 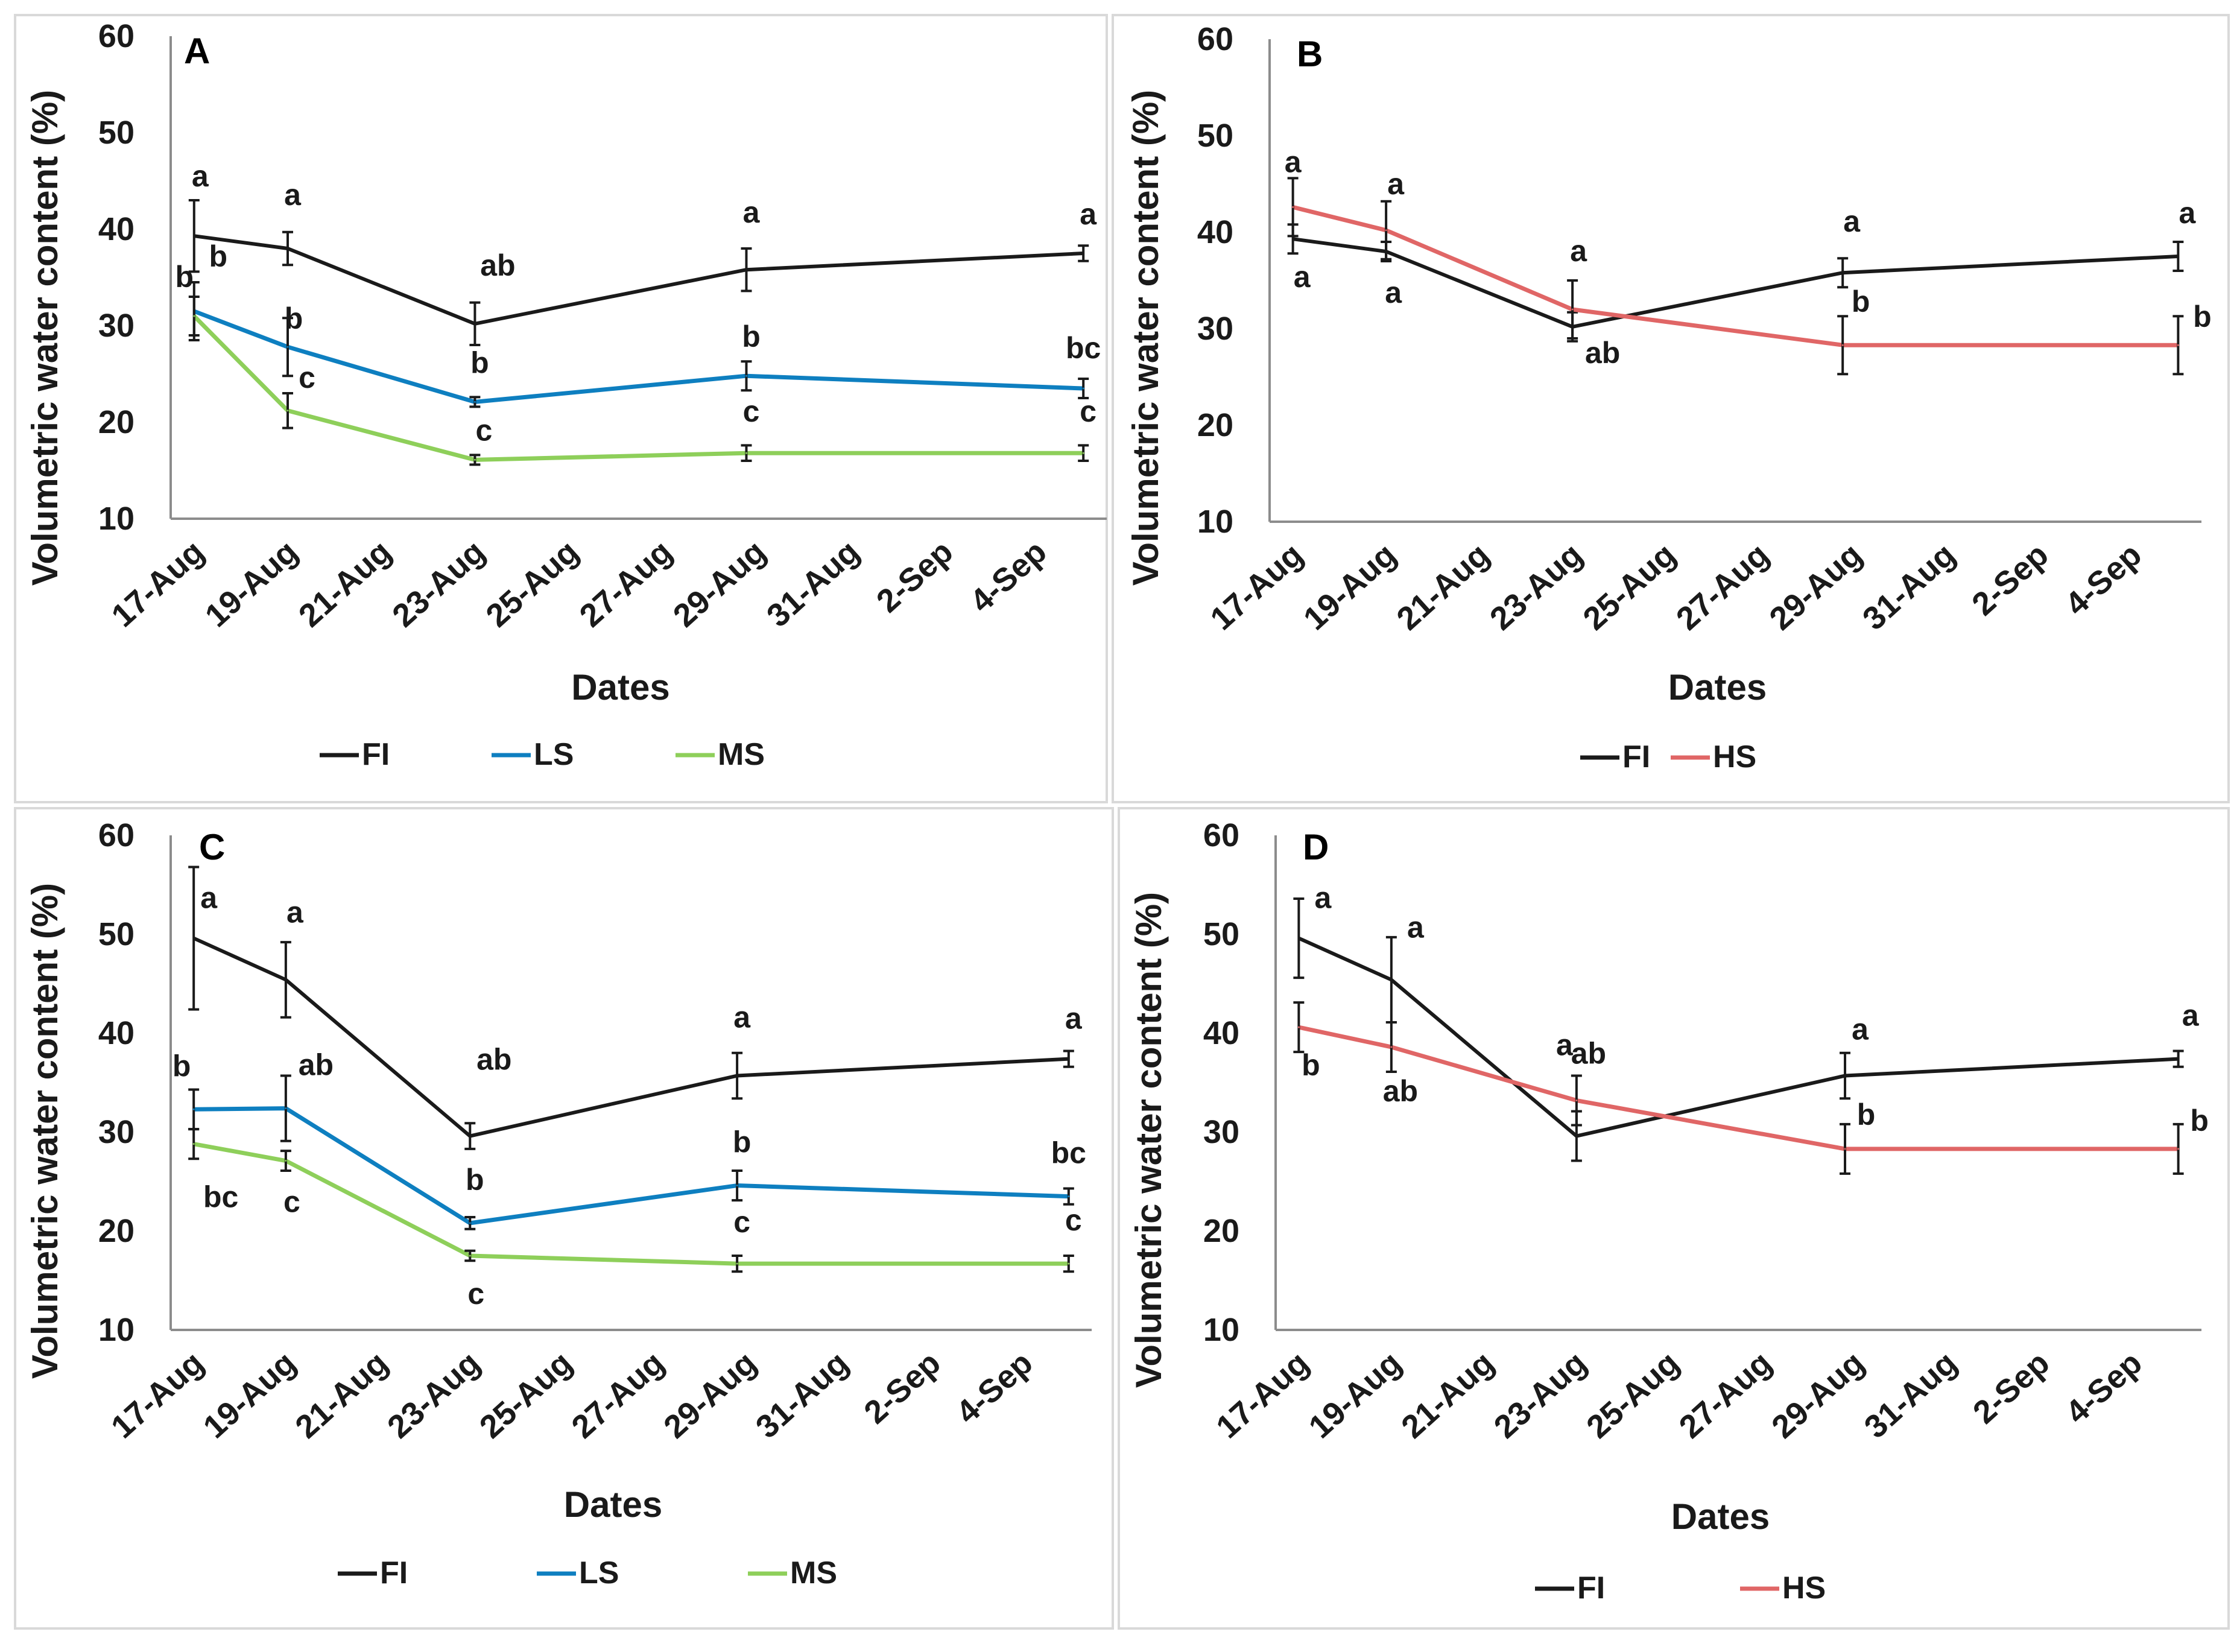 What do you see at coordinates (1310, 54) in the screenshot?
I see `panel-letter: B` at bounding box center [1310, 54].